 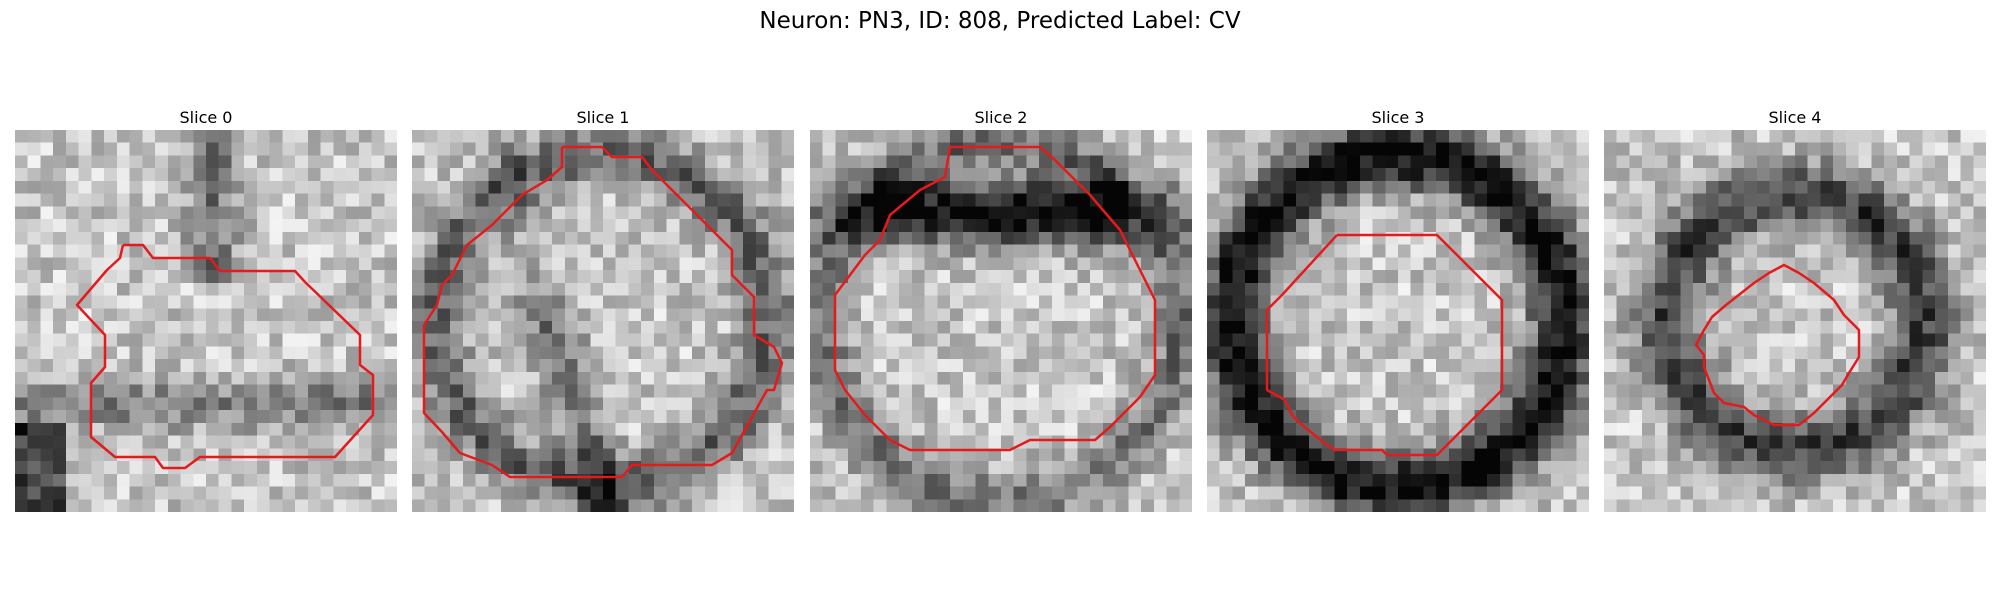 What do you see at coordinates (206, 117) in the screenshot?
I see `slice-title-0: Slice 0` at bounding box center [206, 117].